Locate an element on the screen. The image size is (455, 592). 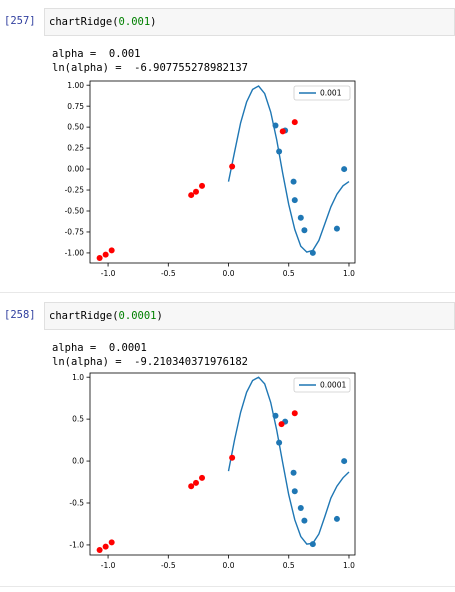
output-alpha: alpha = 0.001 is located at coordinates (96, 54).